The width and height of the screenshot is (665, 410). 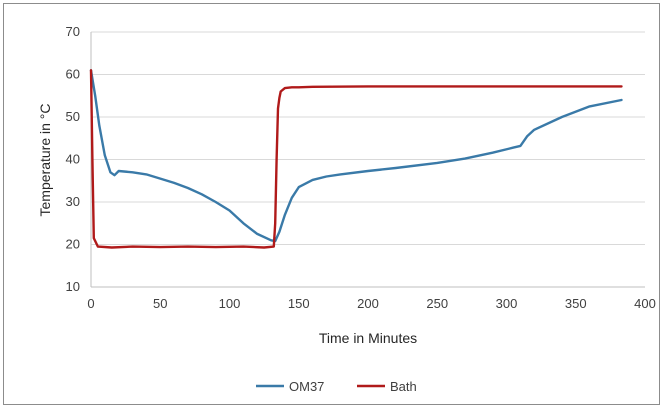 I want to click on x-tick-label: 100, so click(x=230, y=303).